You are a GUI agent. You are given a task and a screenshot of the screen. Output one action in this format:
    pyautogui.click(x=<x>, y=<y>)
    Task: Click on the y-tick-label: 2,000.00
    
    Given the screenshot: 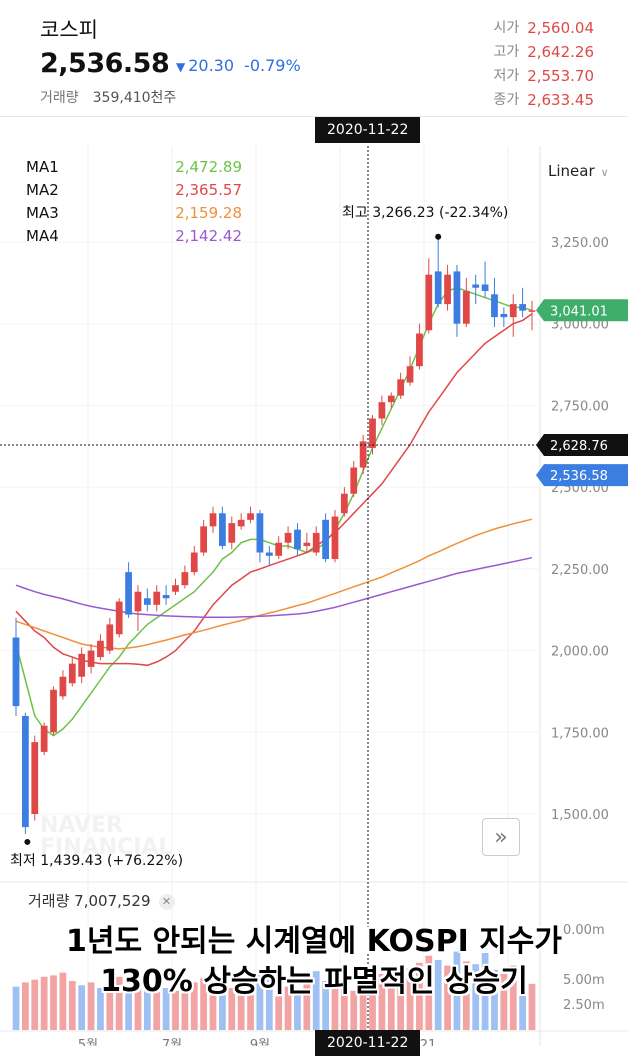 What is the action you would take?
    pyautogui.click(x=580, y=652)
    